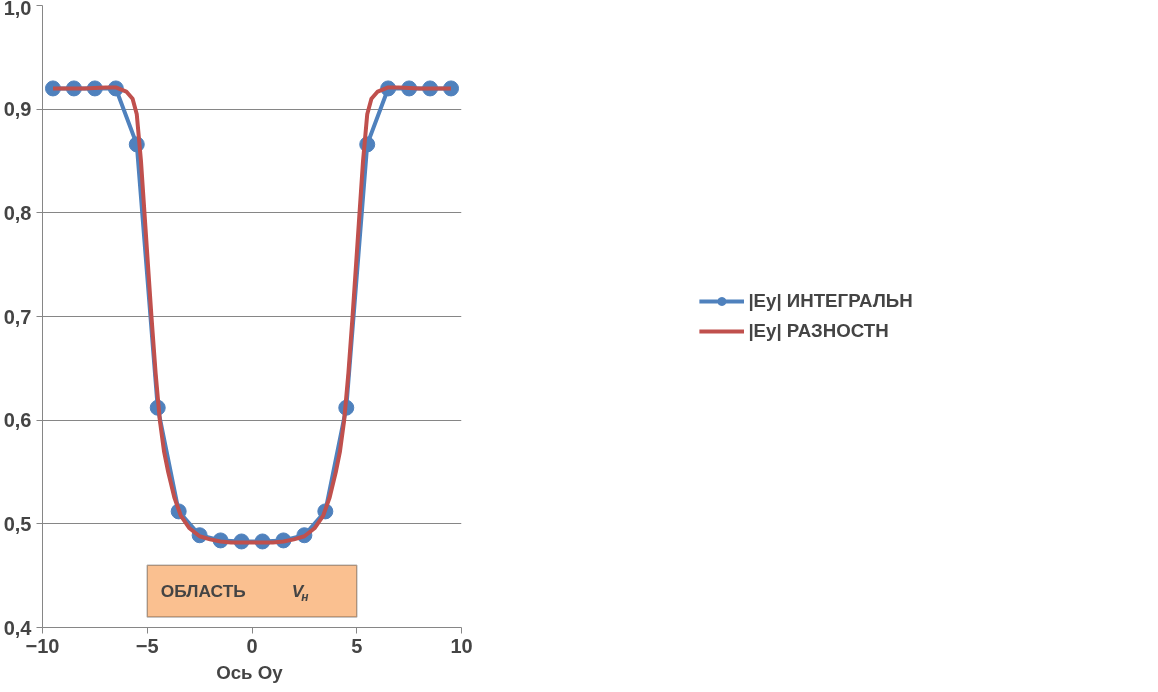 The height and width of the screenshot is (692, 1158). What do you see at coordinates (818, 331) in the screenshot?
I see `legend-label: |Ey| РАЗНОСТН` at bounding box center [818, 331].